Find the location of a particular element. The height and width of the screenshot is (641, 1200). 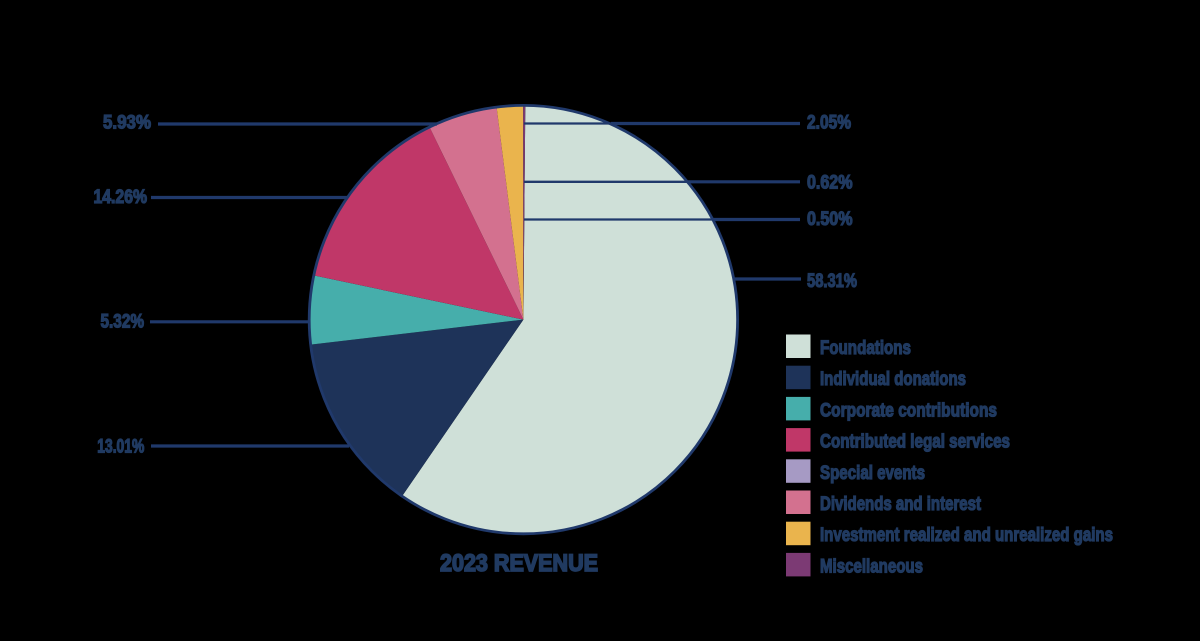

svg-text: 0.50% is located at coordinates (830, 219).